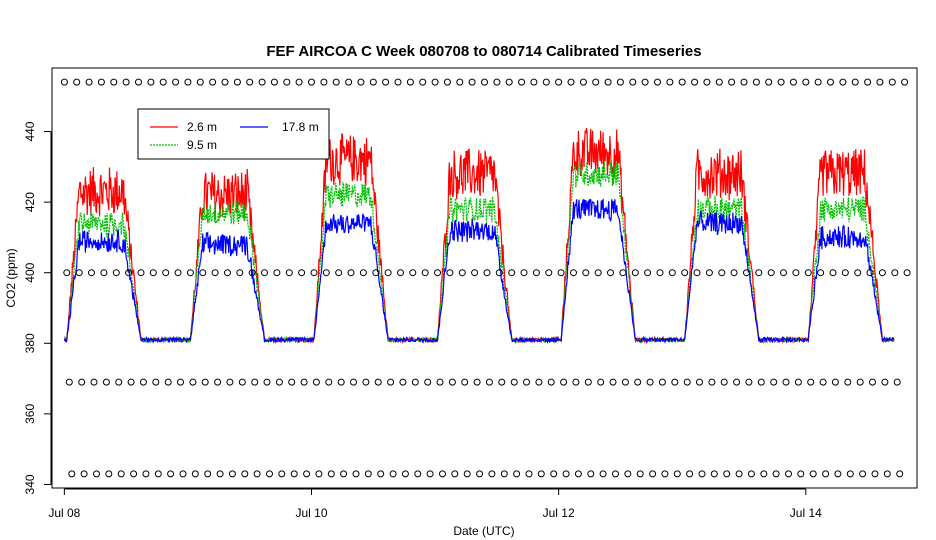 The image size is (936, 540). I want to click on y-tick-label: 360, so click(30, 414).